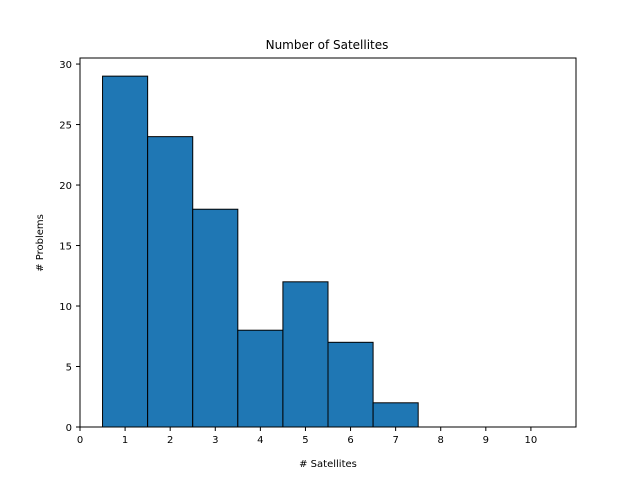  I want to click on y-tick-label: 15, so click(65, 247).